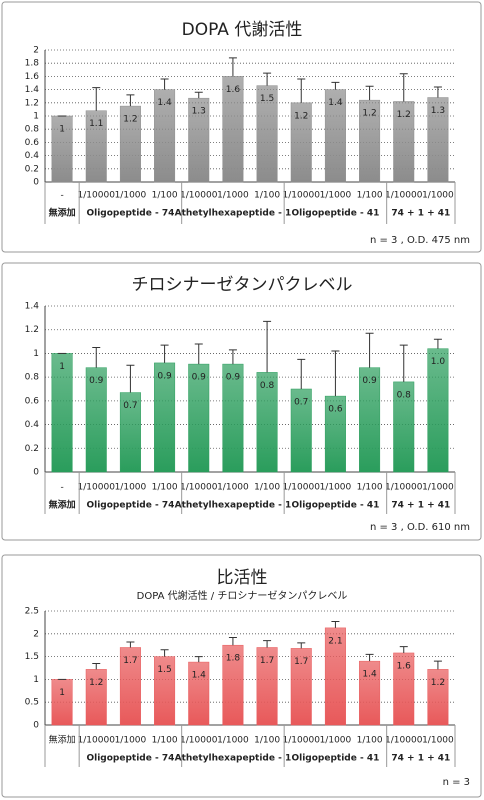  Describe the element at coordinates (62, 702) in the screenshot. I see `bar` at that location.